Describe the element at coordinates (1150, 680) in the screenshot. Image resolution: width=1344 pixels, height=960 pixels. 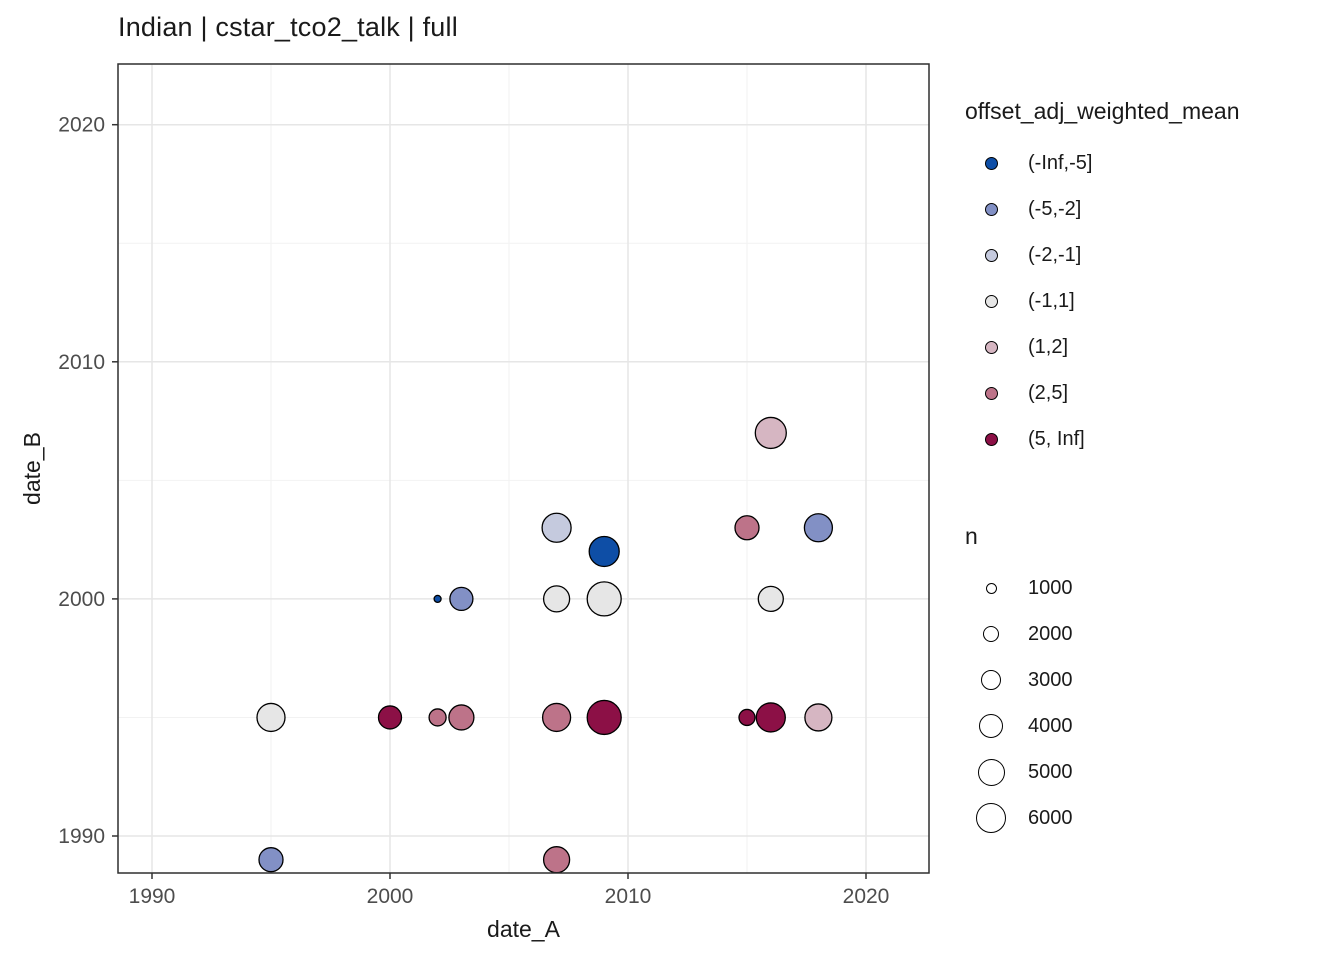
I see `size-legend-entry: 3000` at that location.